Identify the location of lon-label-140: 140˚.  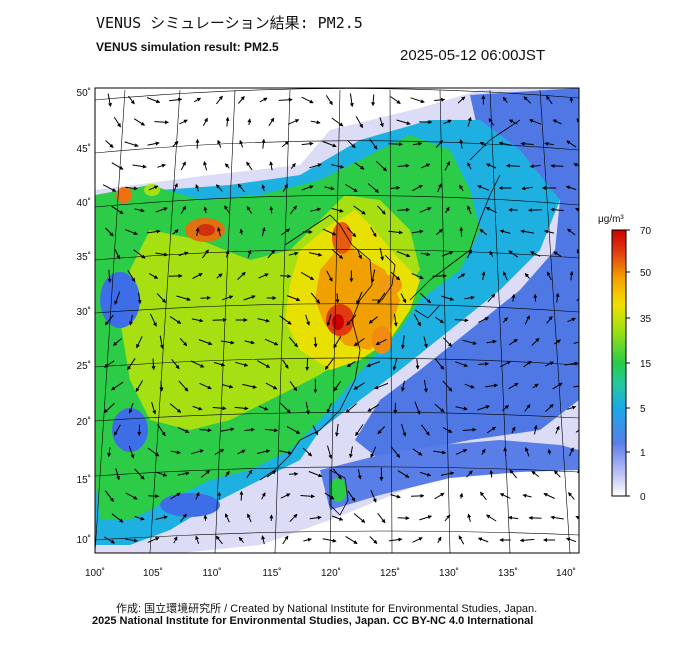
(566, 573).